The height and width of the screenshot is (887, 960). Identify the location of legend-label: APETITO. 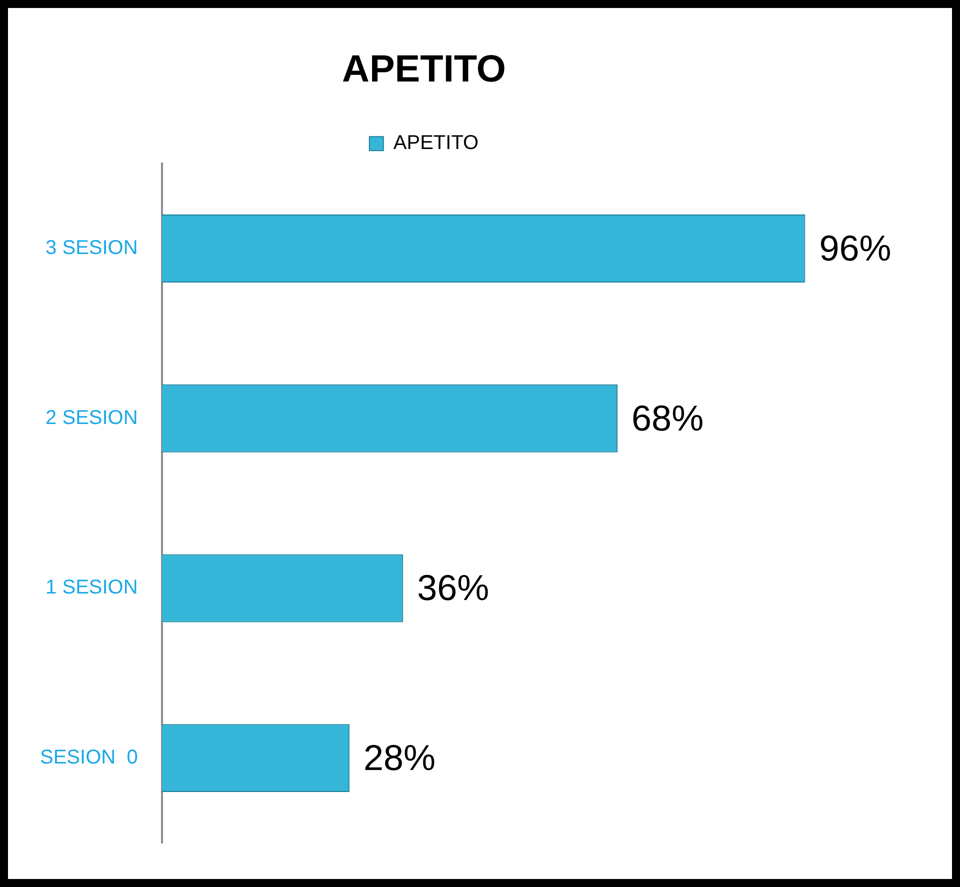
(436, 143).